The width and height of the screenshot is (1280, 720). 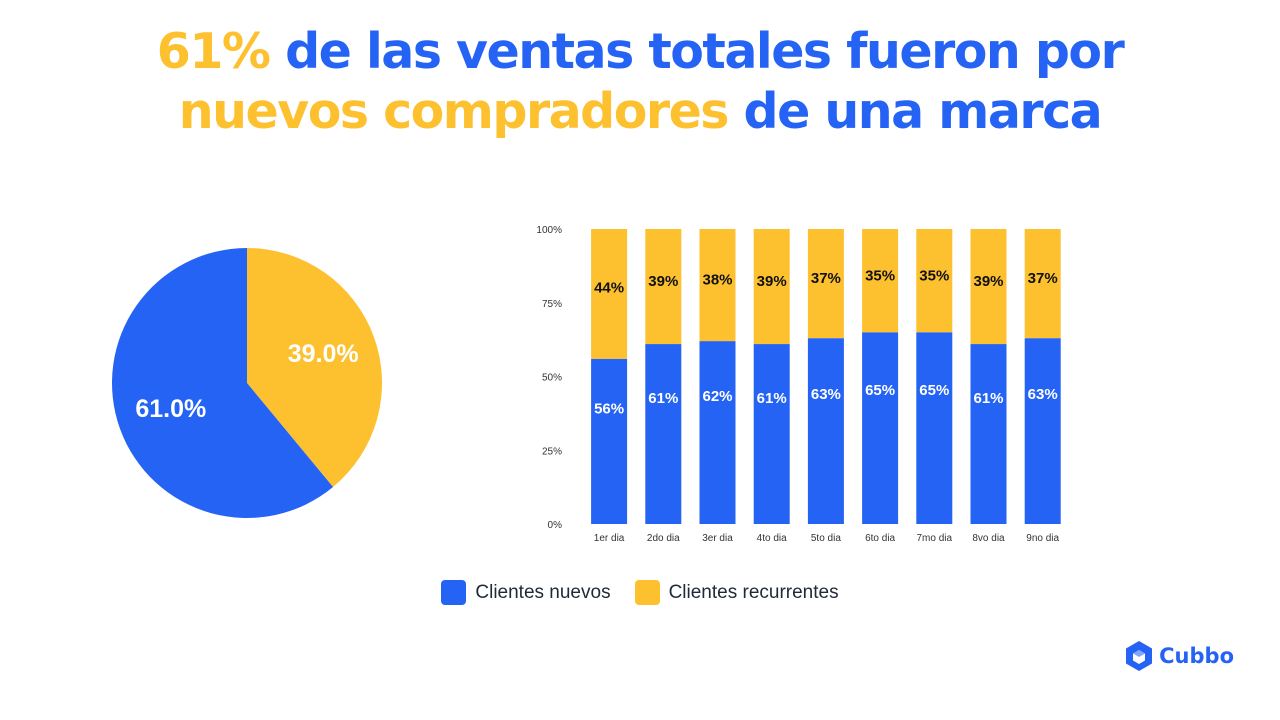 I want to click on legend: Clientes nuevos Clientes recurrentes, so click(x=640, y=592).